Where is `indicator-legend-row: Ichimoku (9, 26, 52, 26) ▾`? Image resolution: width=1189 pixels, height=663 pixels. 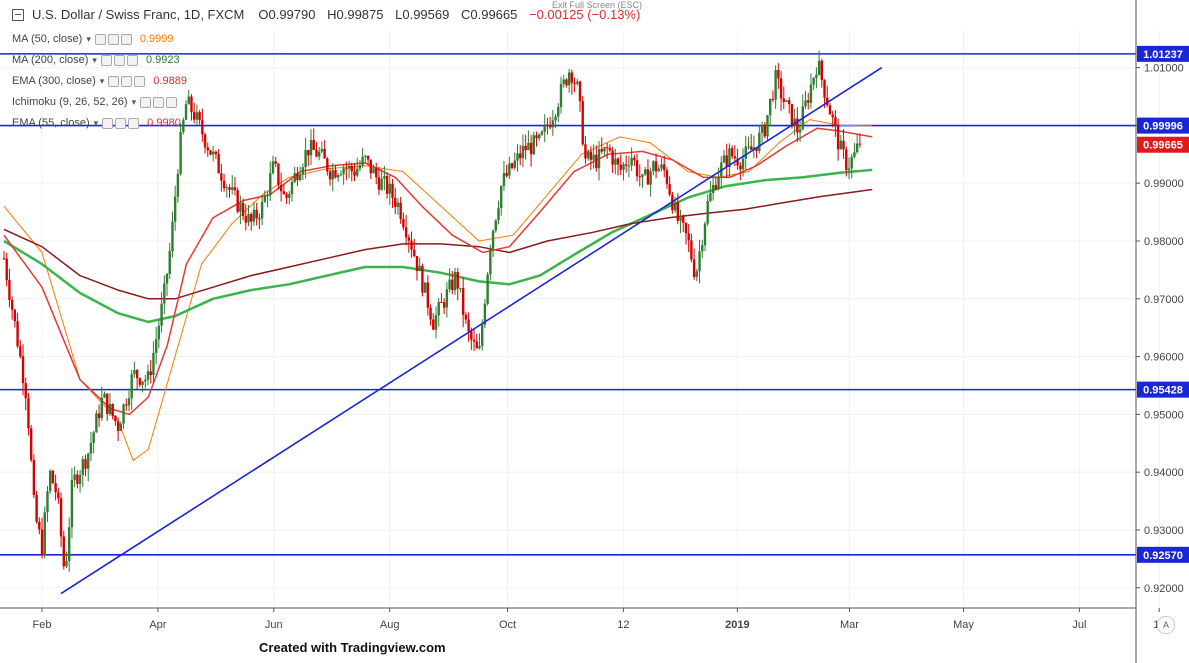
indicator-legend-row: Ichimoku (9, 26, 52, 26) ▾ is located at coordinates (98, 102).